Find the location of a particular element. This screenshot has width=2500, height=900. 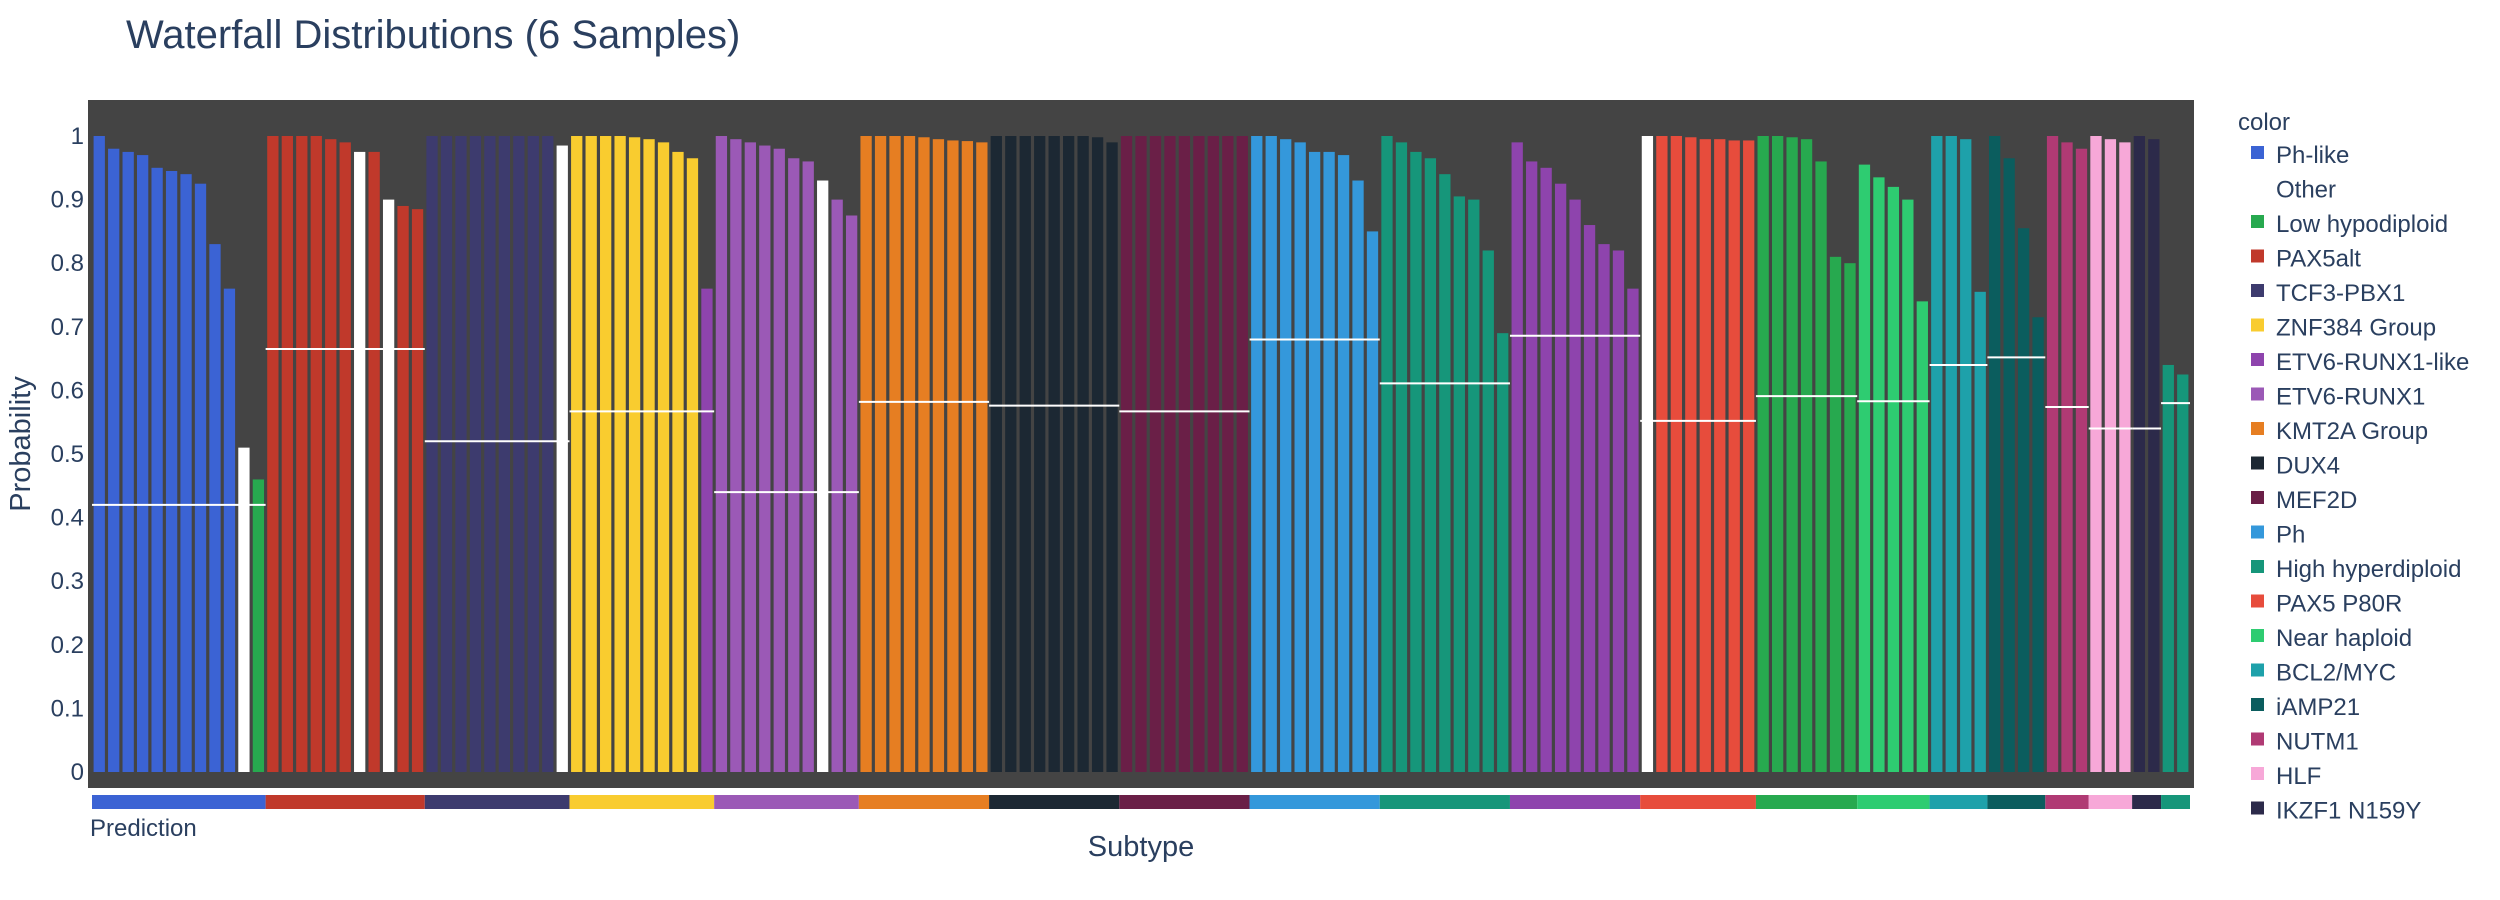

legend-item-kmt2a-group: KMT2A Group is located at coordinates (2339, 431).